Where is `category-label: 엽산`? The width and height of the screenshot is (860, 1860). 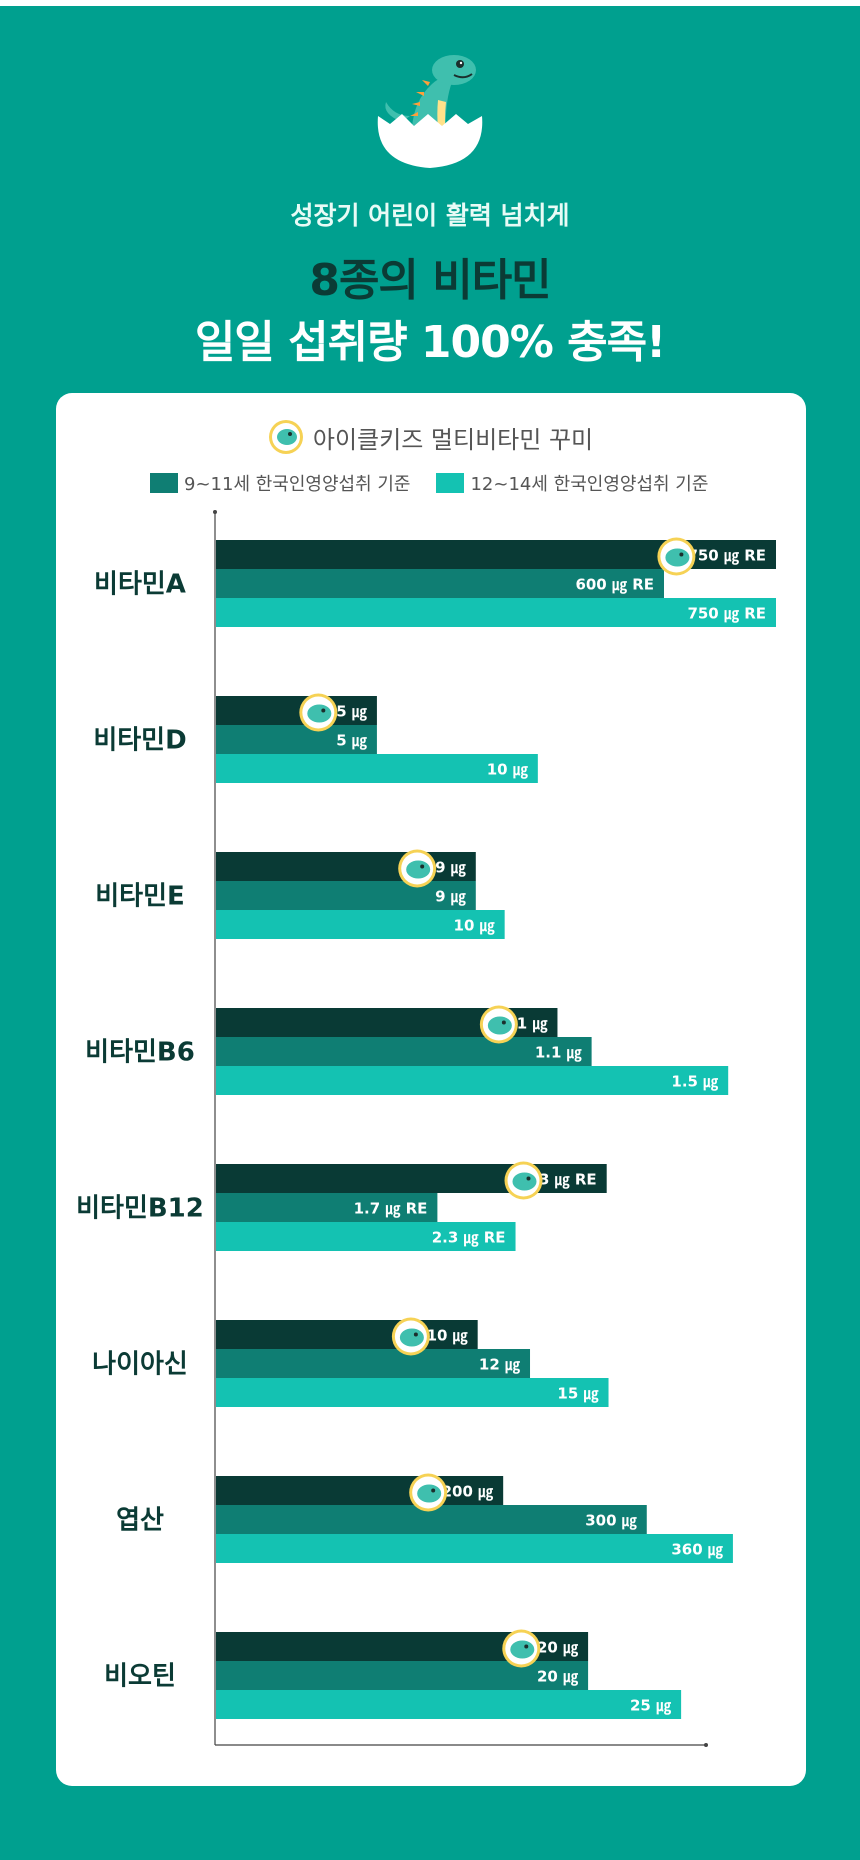 category-label: 엽산 is located at coordinates (140, 1521).